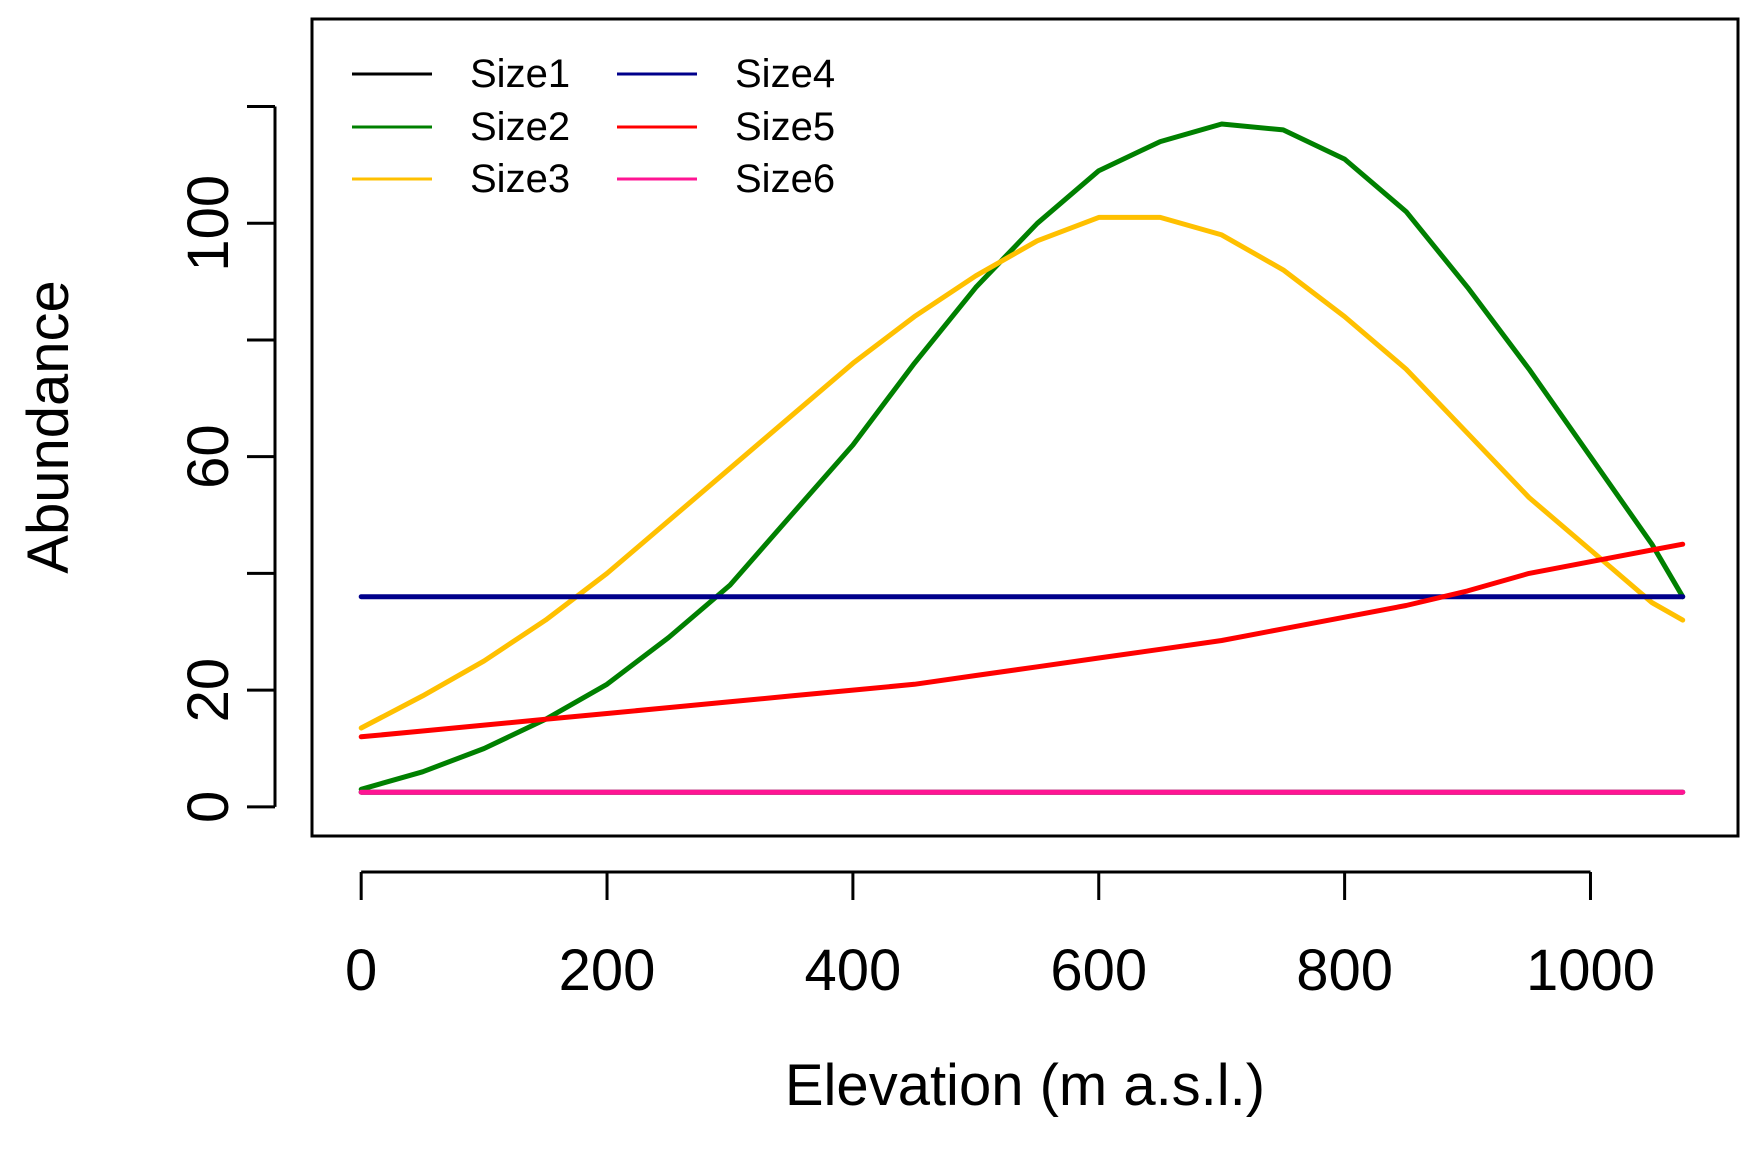 The image size is (1756, 1159). Describe the element at coordinates (208, 807) in the screenshot. I see `y-tick-label-0: 0` at that location.